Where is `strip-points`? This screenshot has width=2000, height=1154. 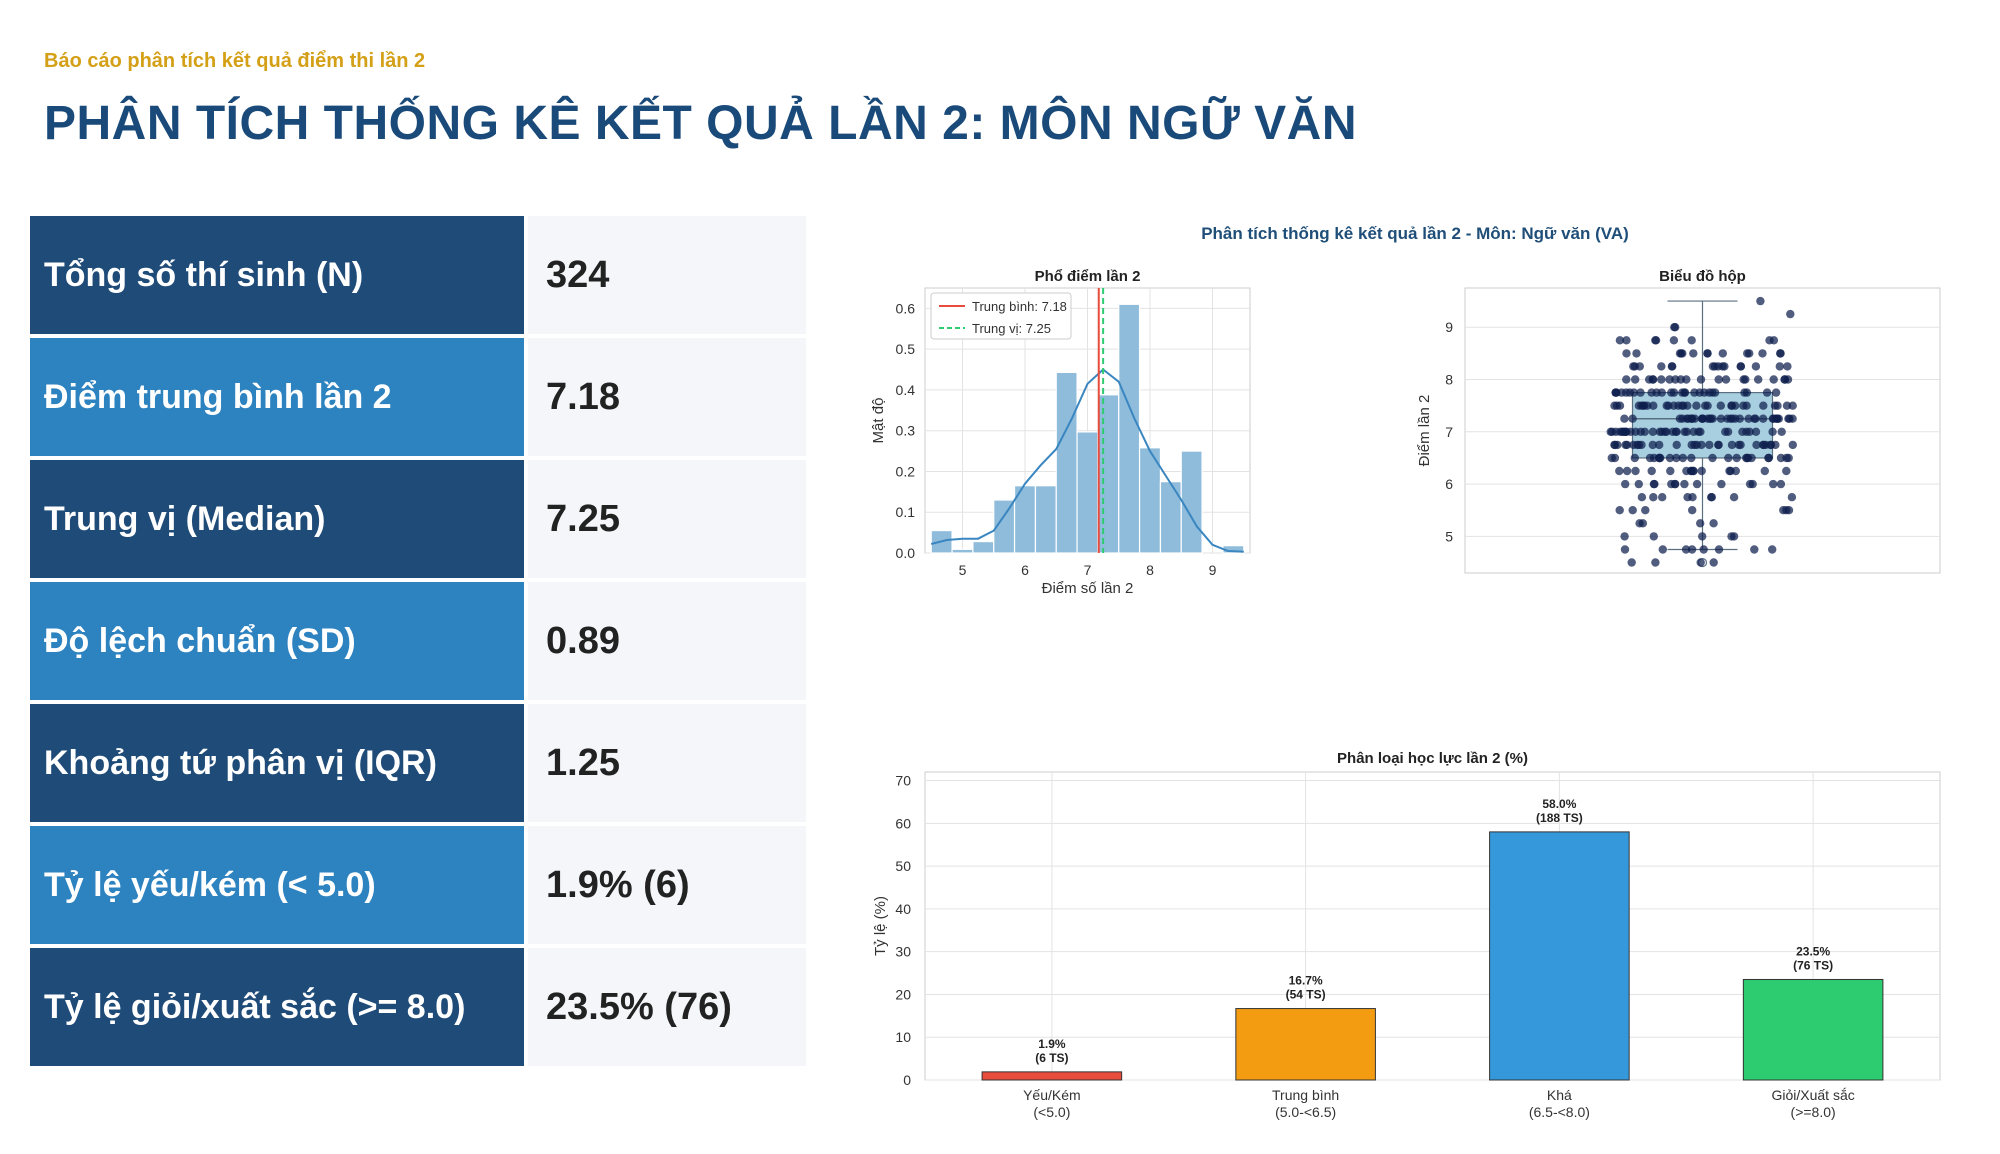 strip-points is located at coordinates (1701, 431).